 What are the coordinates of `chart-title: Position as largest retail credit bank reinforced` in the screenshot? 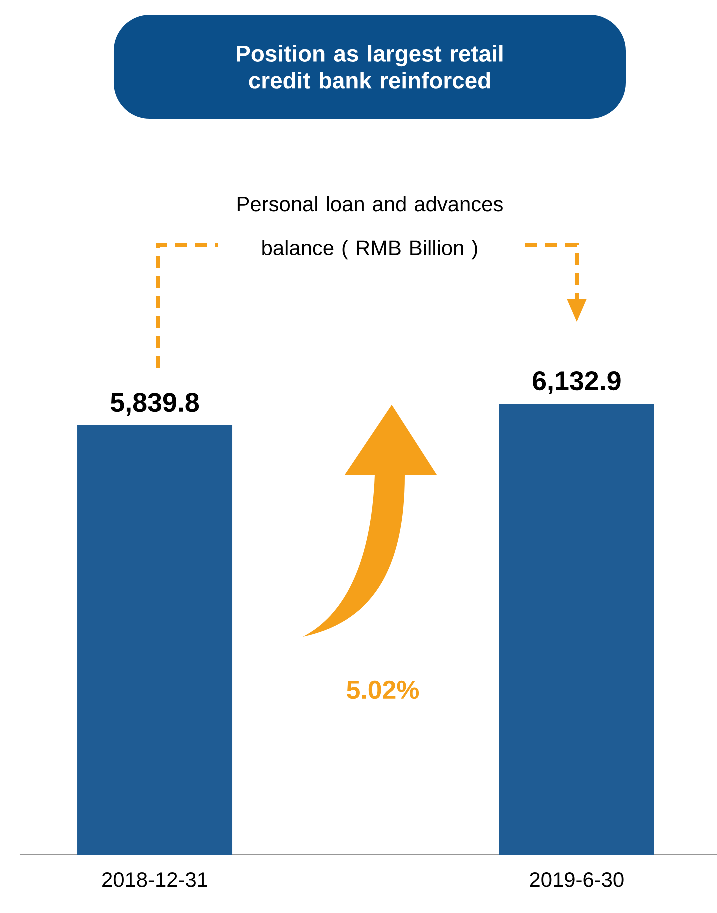 It's located at (370, 67).